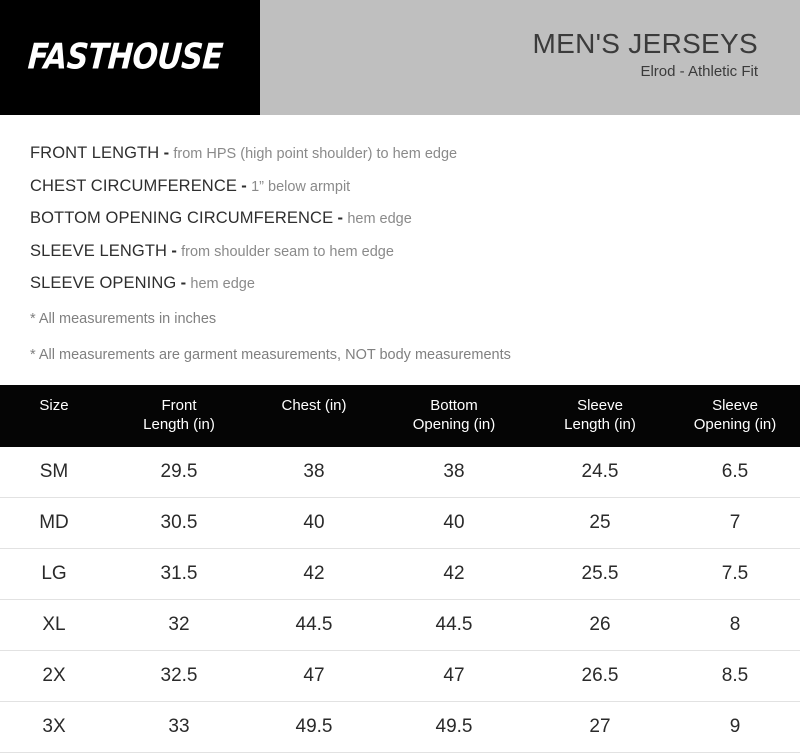 The image size is (800, 756). What do you see at coordinates (179, 727) in the screenshot?
I see `cell-front-length: 33` at bounding box center [179, 727].